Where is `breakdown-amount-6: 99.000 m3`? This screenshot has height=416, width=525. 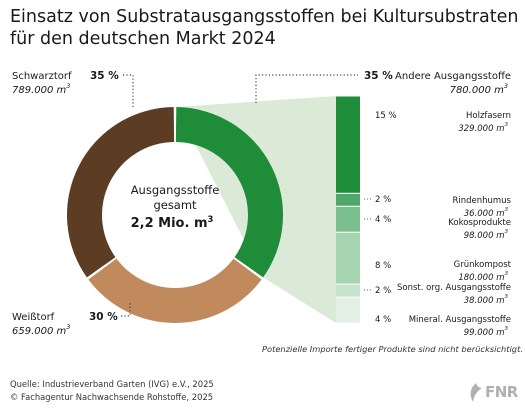
breakdown-amount-6: 99.000 m3 is located at coordinates (486, 332).